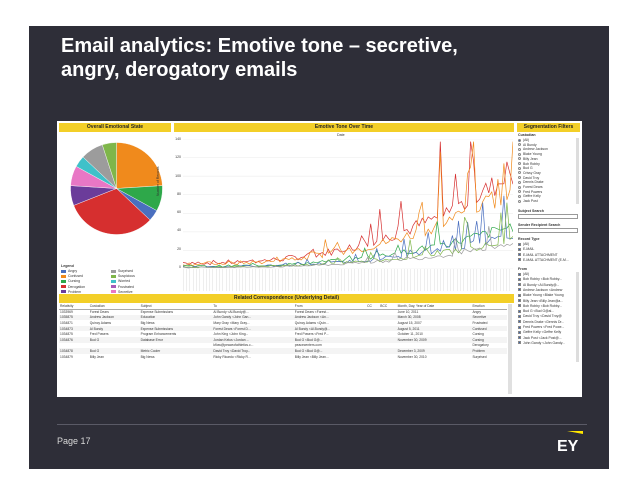 This screenshot has width=638, height=493. Describe the element at coordinates (434, 307) in the screenshot. I see `table-column-header: Month, Day, Year of Date` at that location.